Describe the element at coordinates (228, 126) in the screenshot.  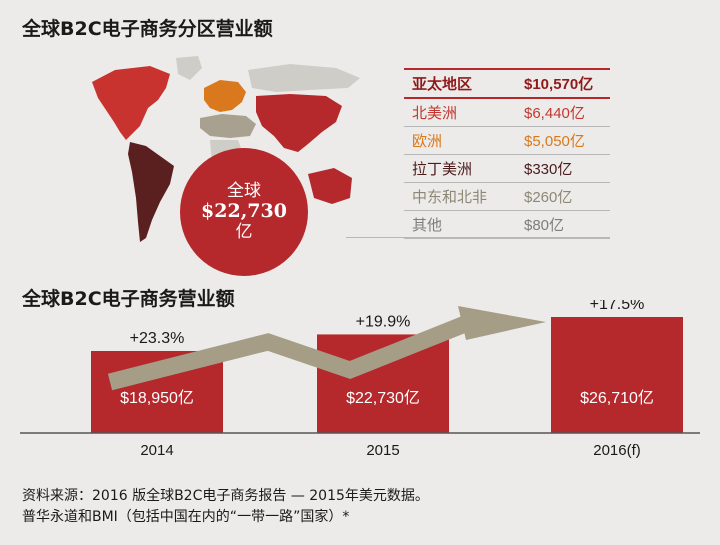
I see `map-mea` at that location.